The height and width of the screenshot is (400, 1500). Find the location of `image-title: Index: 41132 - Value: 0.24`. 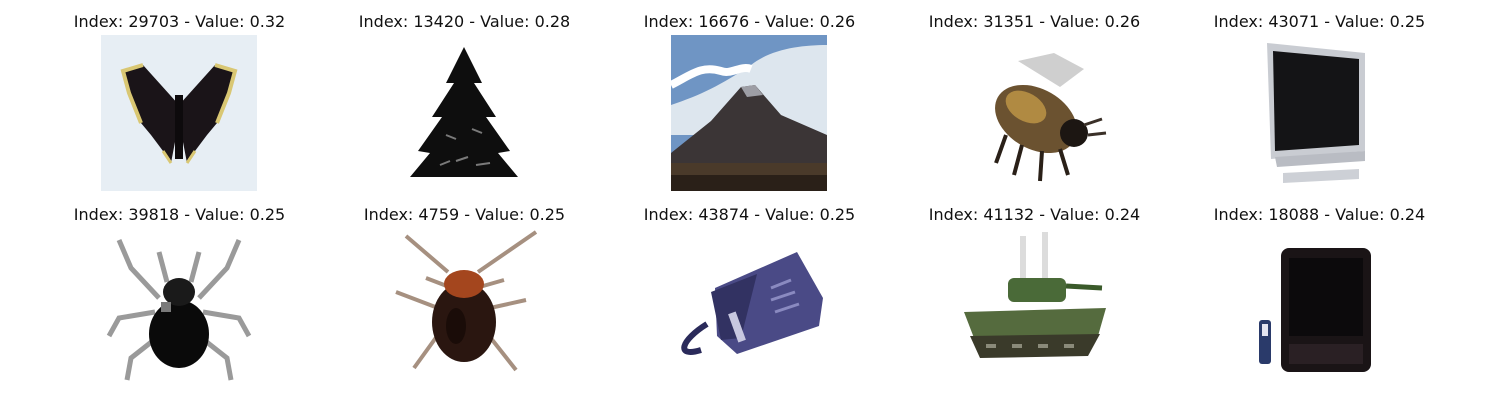

image-title: Index: 41132 - Value: 0.24 is located at coordinates (1034, 214).